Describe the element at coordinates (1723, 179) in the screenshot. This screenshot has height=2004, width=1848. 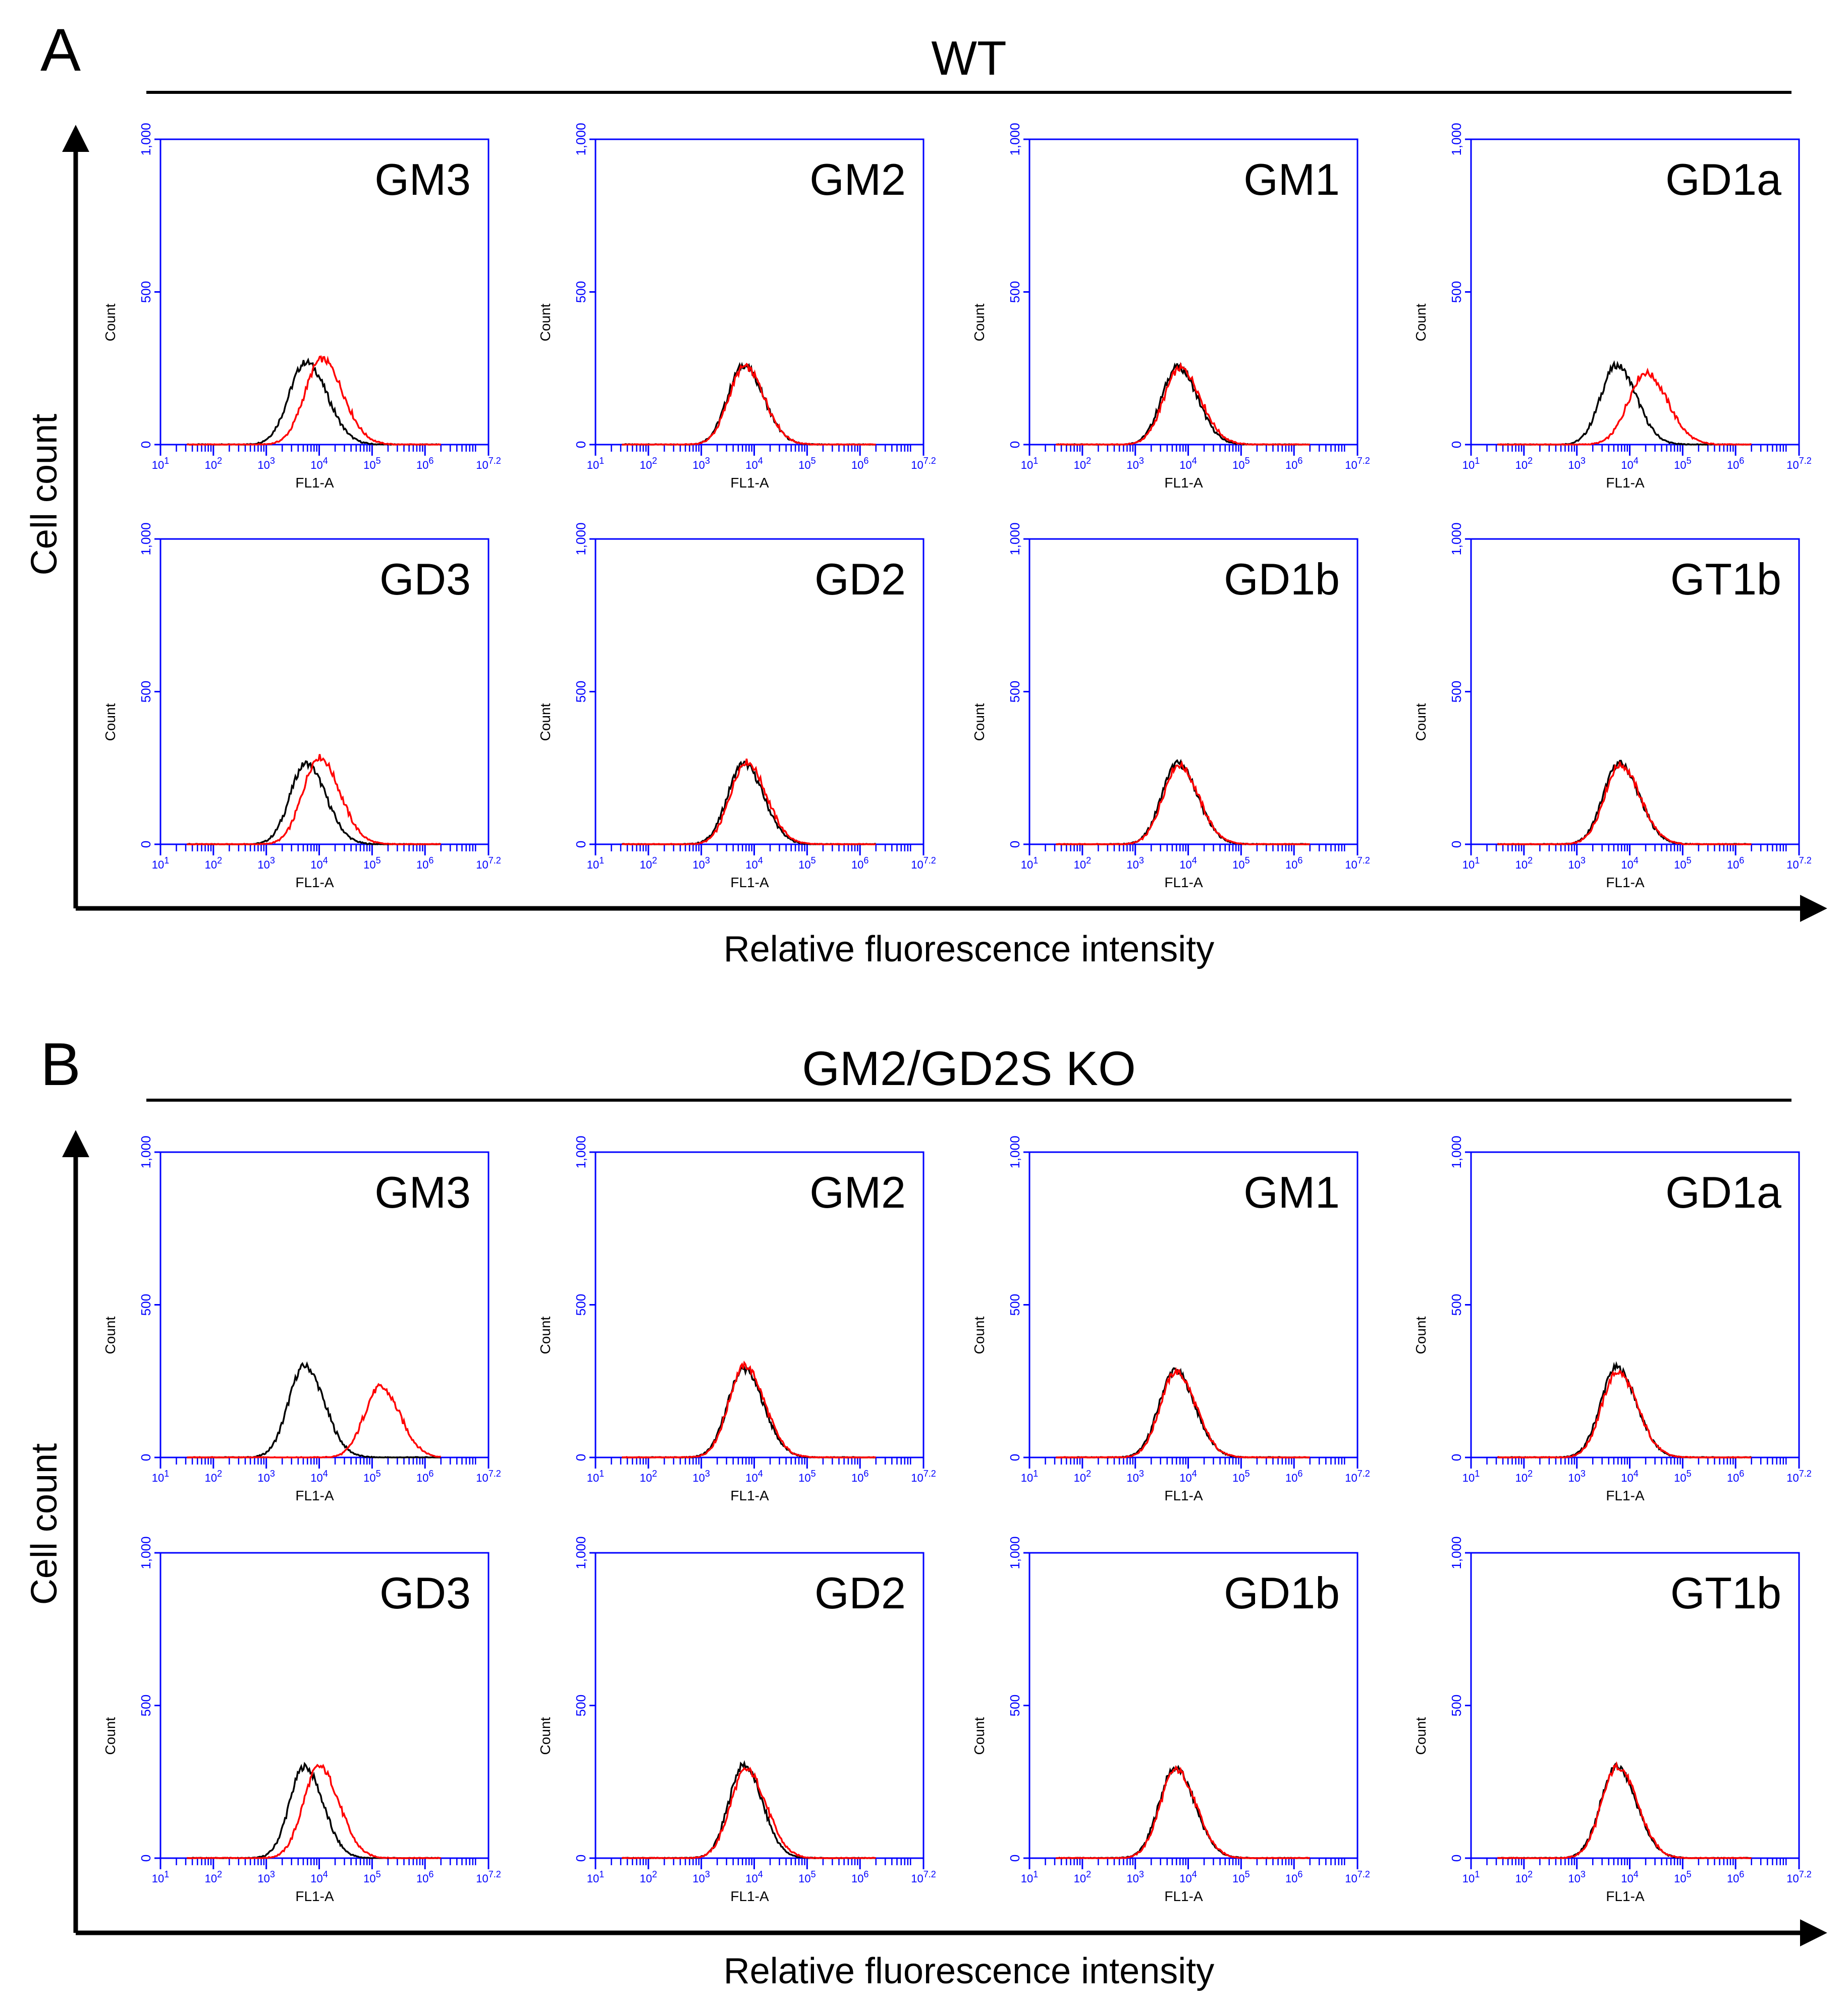
I see `antigen-label: GD1a` at that location.